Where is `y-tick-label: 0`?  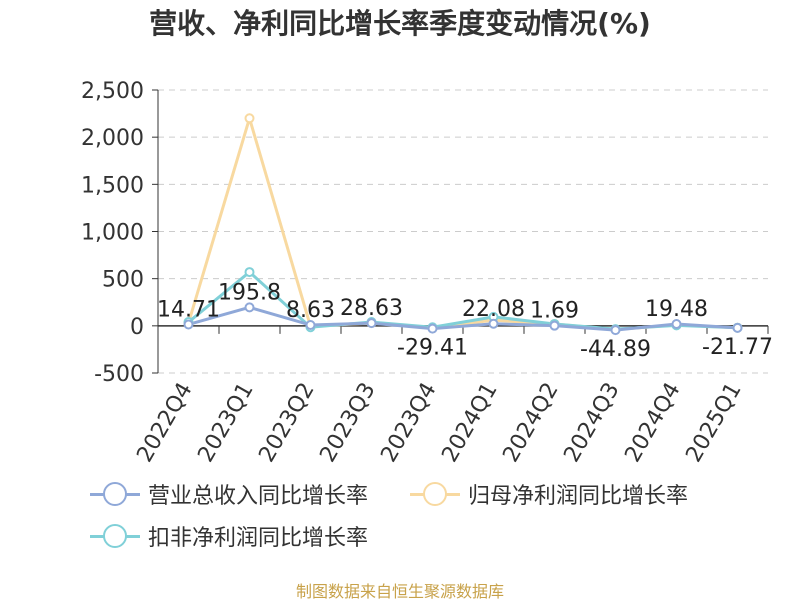 y-tick-label: 0 is located at coordinates (137, 327).